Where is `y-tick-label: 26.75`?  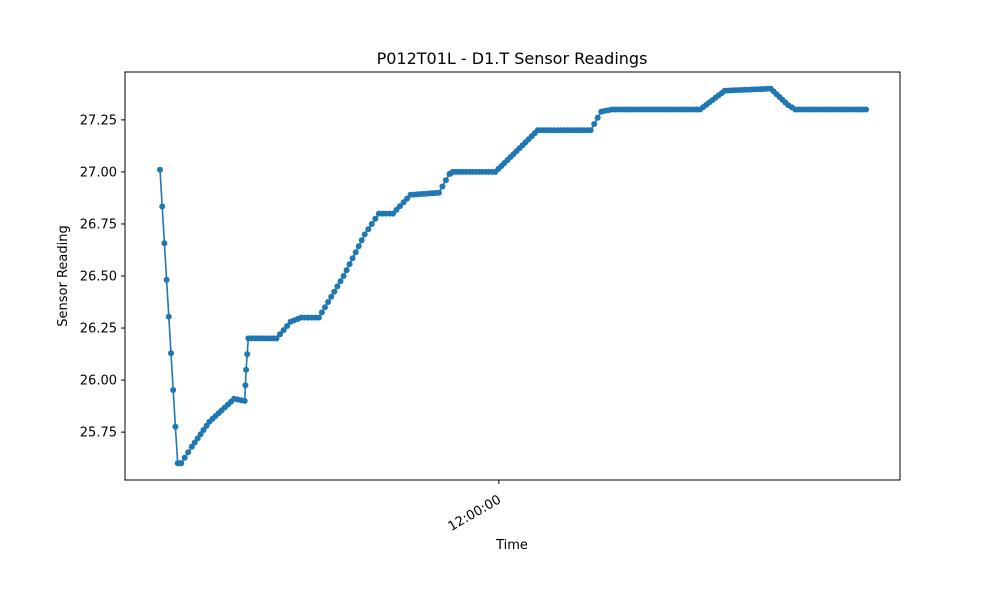
y-tick-label: 26.75 is located at coordinates (98, 224).